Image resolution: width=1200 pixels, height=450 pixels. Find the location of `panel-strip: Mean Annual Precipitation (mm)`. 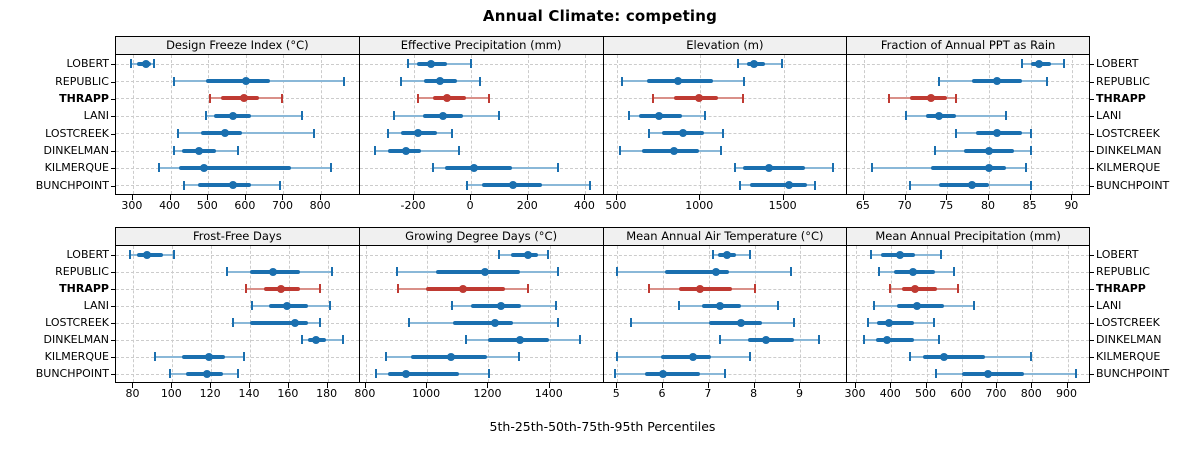

panel-strip: Mean Annual Precipitation (mm) is located at coordinates (968, 236).